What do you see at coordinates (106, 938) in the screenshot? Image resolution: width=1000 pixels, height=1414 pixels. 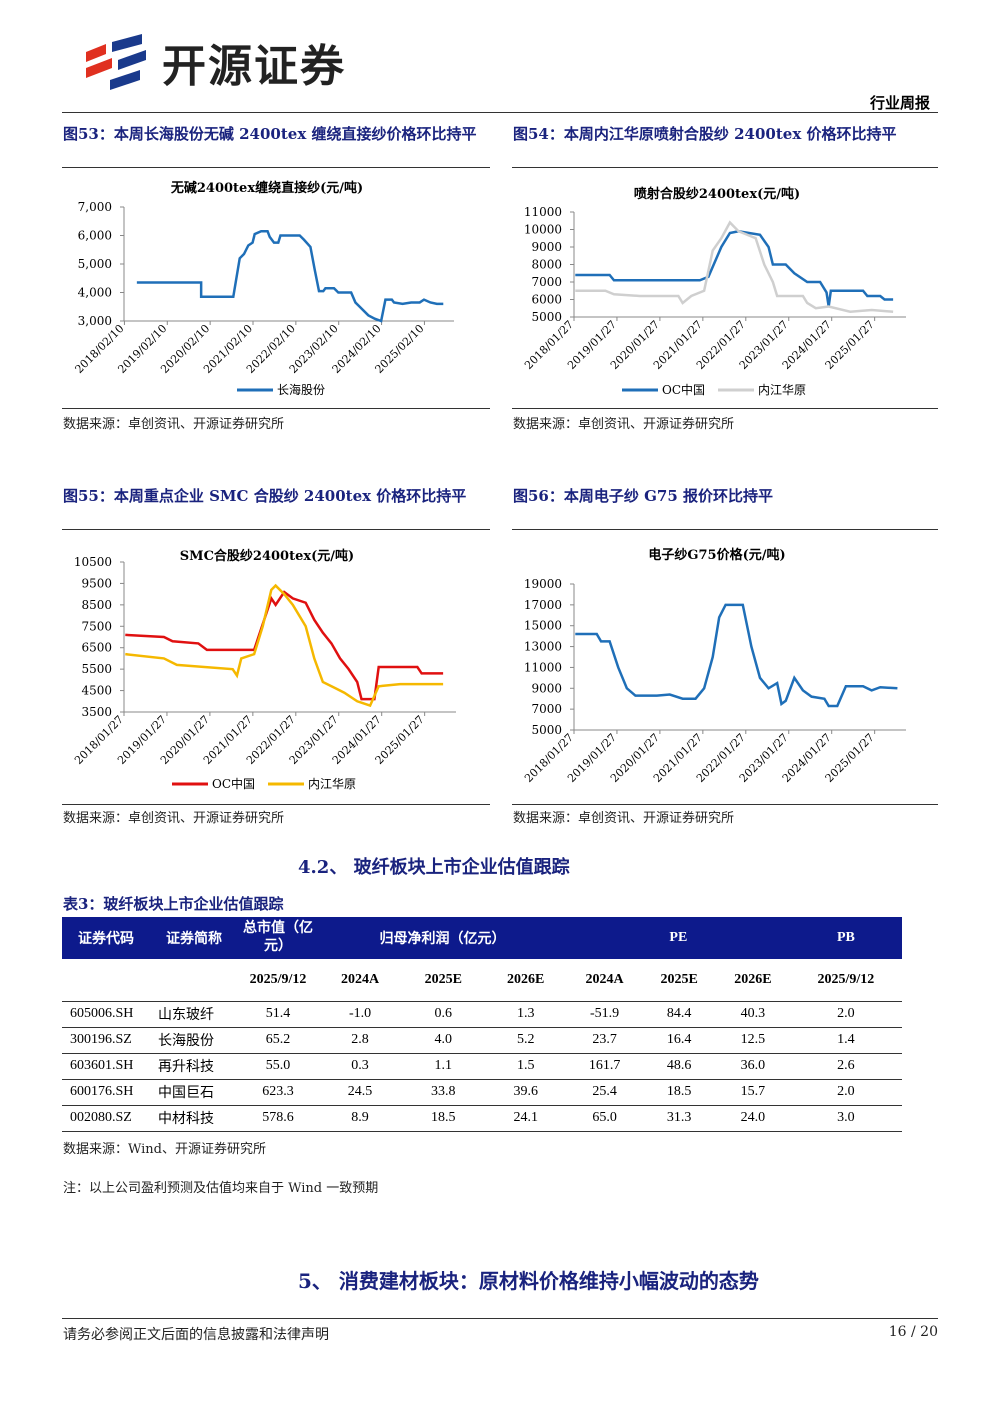 I see `th-code: 证券代码` at bounding box center [106, 938].